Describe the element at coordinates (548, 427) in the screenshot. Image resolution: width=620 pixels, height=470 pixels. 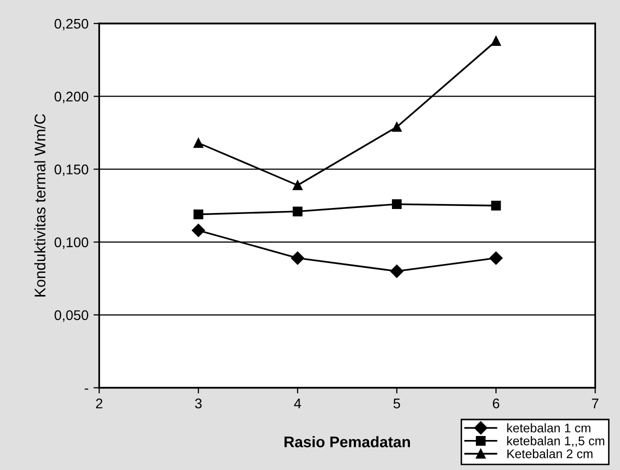
I see `legend-label: ketebalan 1 cm` at that location.